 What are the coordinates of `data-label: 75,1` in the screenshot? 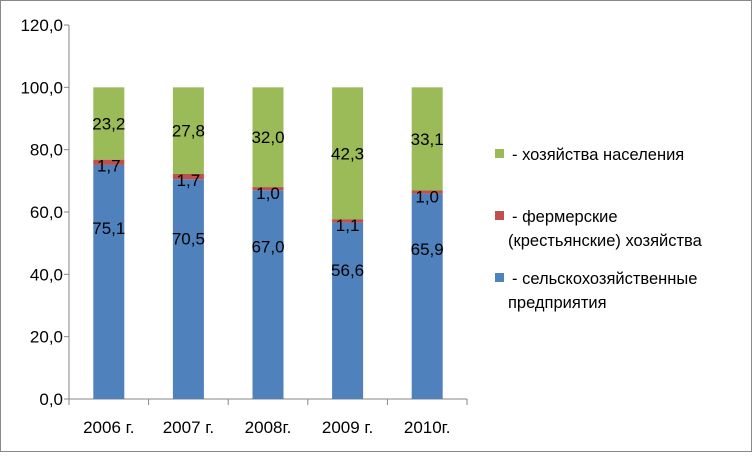 It's located at (108, 228).